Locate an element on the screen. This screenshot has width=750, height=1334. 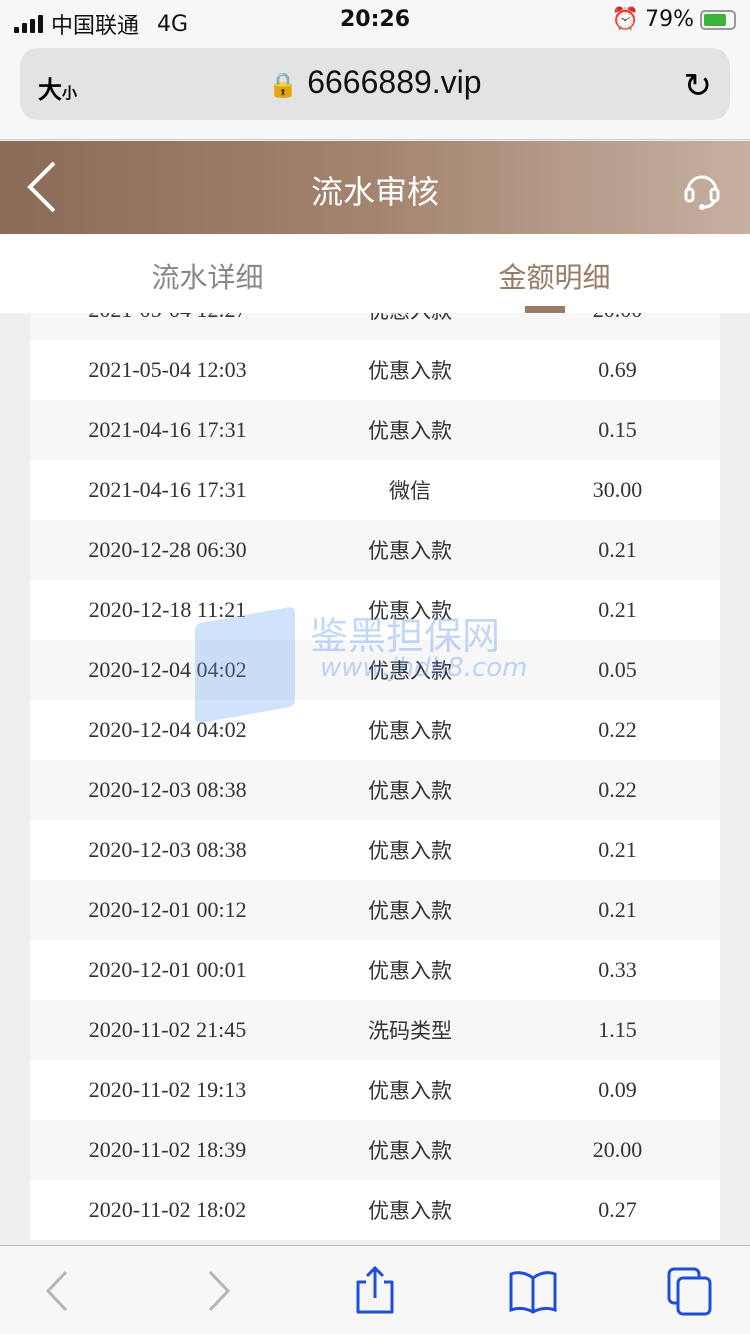
table-row: 2020-12-01 00:01 优惠入款 0.33 is located at coordinates (375, 970).